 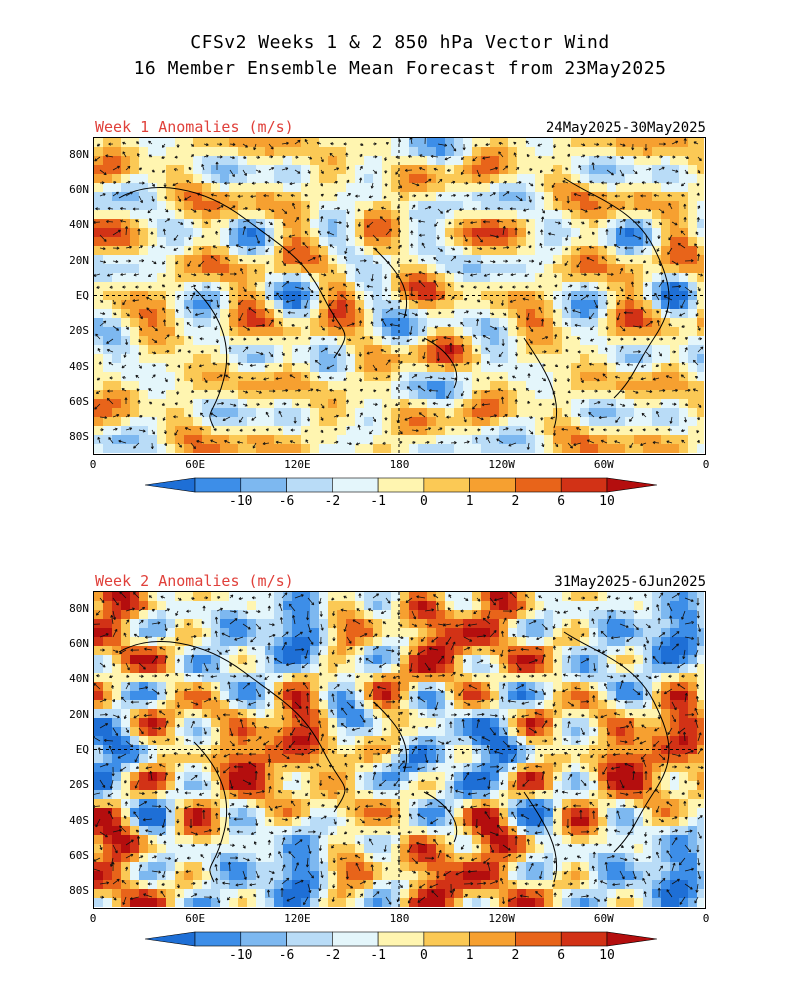 I want to click on lat-label: 20S, so click(x=79, y=331).